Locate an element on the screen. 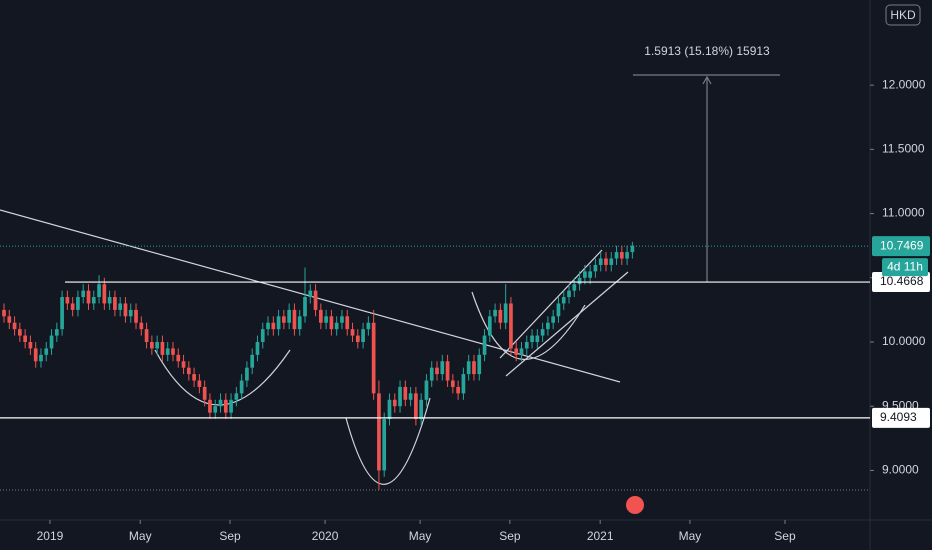 The height and width of the screenshot is (550, 932). y-tick-label: 11.5000 is located at coordinates (903, 149).